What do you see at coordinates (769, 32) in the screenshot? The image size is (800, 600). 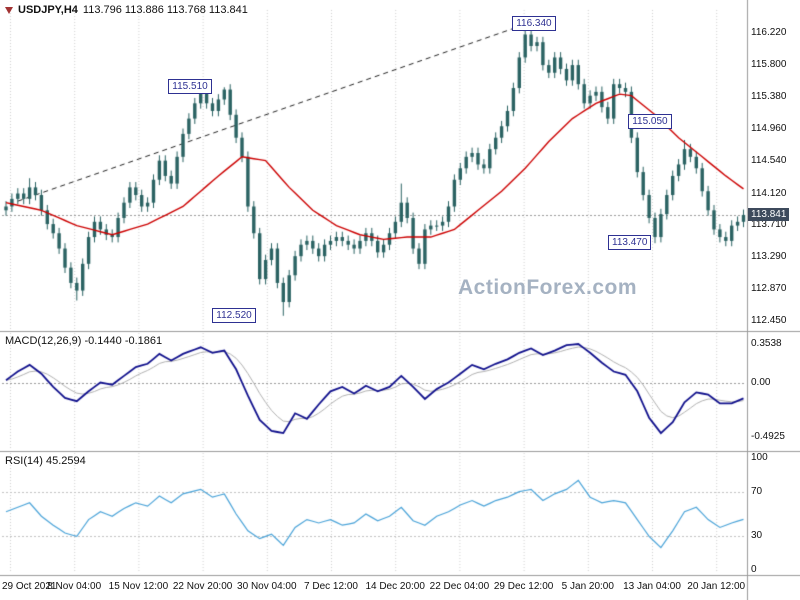 I see `price-axis-label: 116.220` at bounding box center [769, 32].